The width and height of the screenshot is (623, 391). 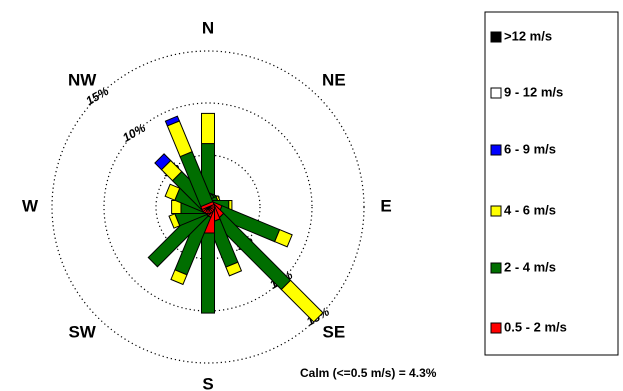 What do you see at coordinates (530, 266) in the screenshot?
I see `legend-label: 2 - 4 m/s` at bounding box center [530, 266].